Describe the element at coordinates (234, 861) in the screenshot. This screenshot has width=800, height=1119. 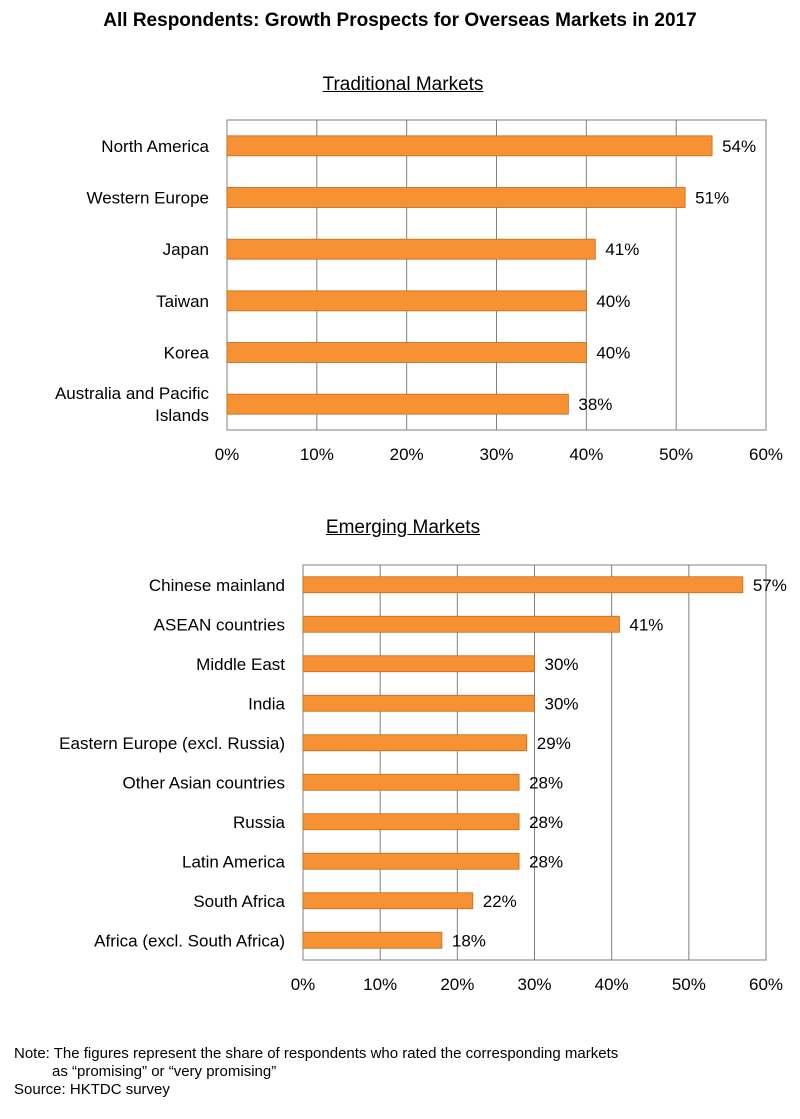
I see `category-label: Latin America` at that location.